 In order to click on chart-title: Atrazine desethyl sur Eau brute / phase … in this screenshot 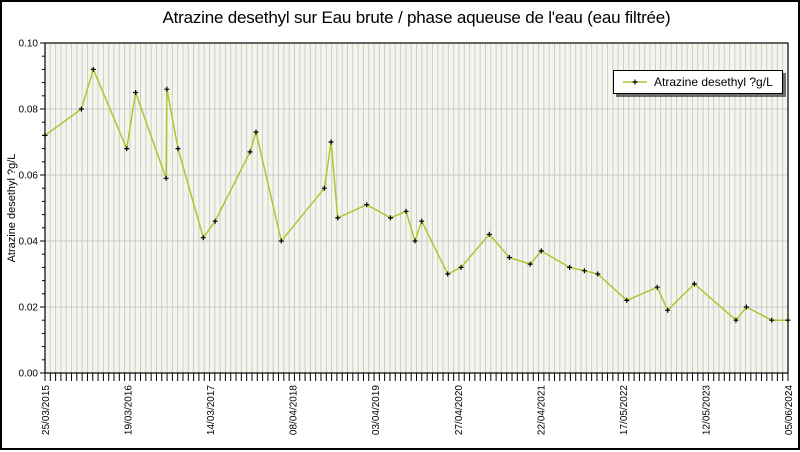, I will do `click(416, 17)`.